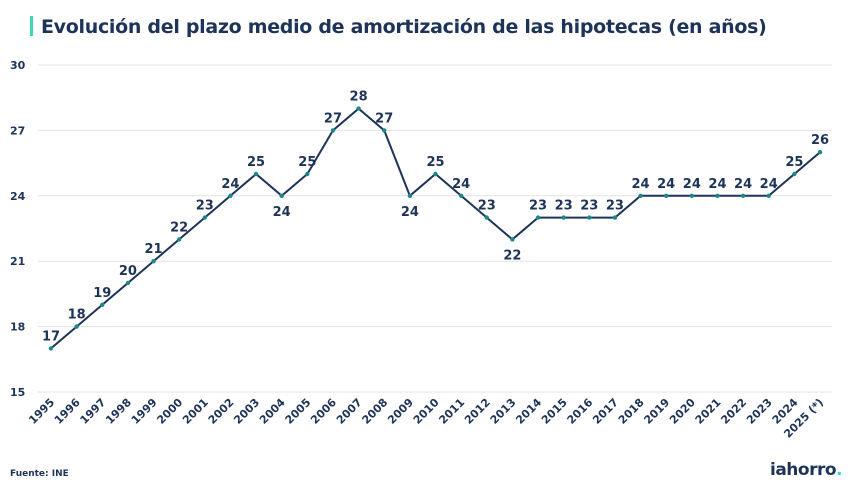 This screenshot has width=849, height=492. What do you see at coordinates (733, 411) in the screenshot?
I see `x-tick-label: 2022` at bounding box center [733, 411].